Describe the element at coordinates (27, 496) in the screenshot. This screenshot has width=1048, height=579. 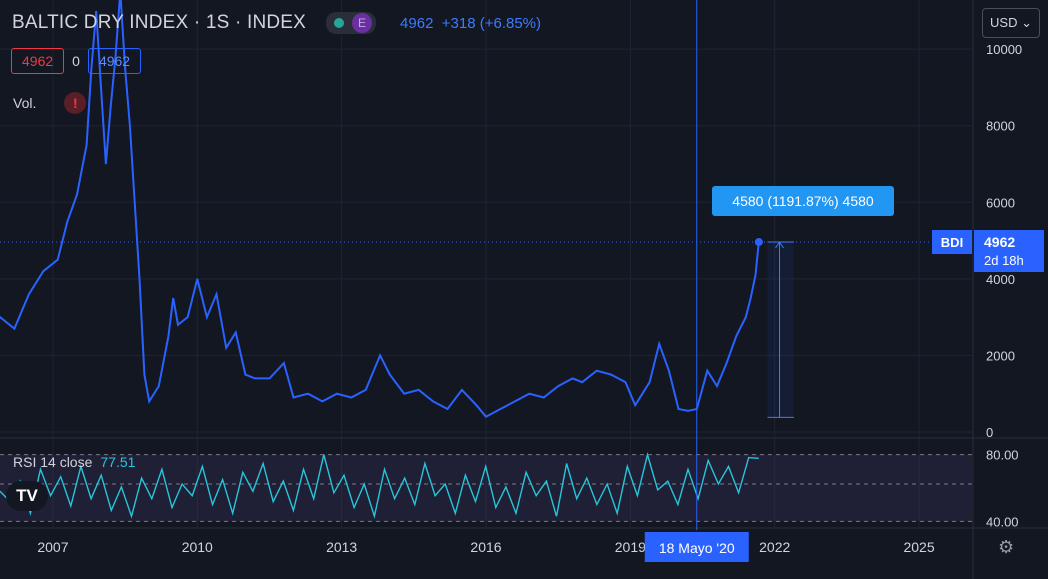
I see `tradingview-logo-icon: TV` at that location.